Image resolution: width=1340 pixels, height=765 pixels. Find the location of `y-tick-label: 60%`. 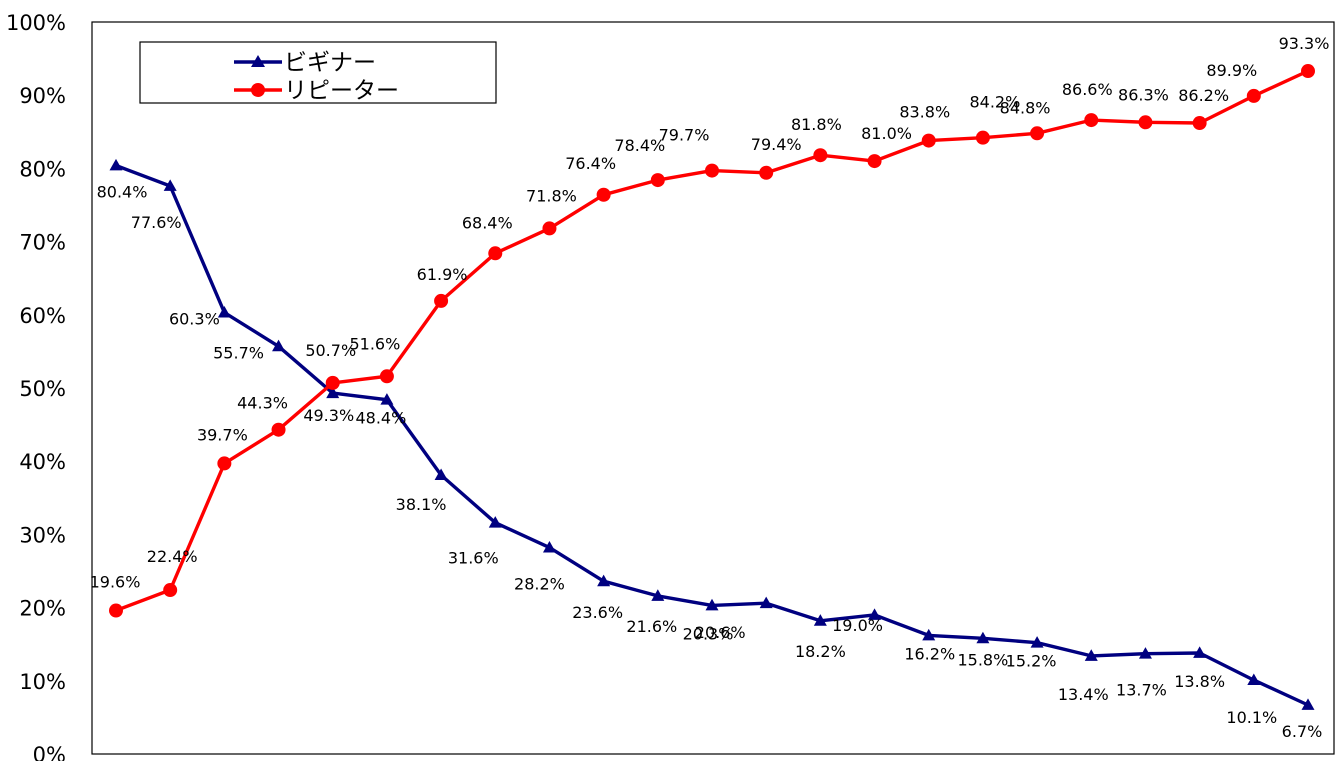

y-tick-label: 60% is located at coordinates (42, 316).